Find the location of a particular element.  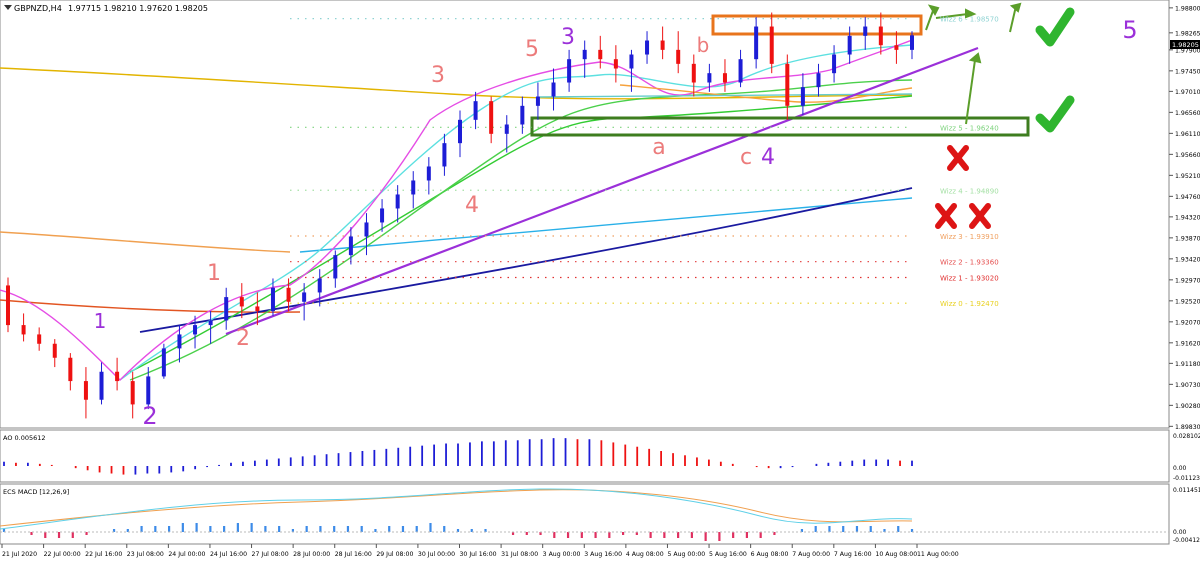

macd-lines is located at coordinates (456, 509).